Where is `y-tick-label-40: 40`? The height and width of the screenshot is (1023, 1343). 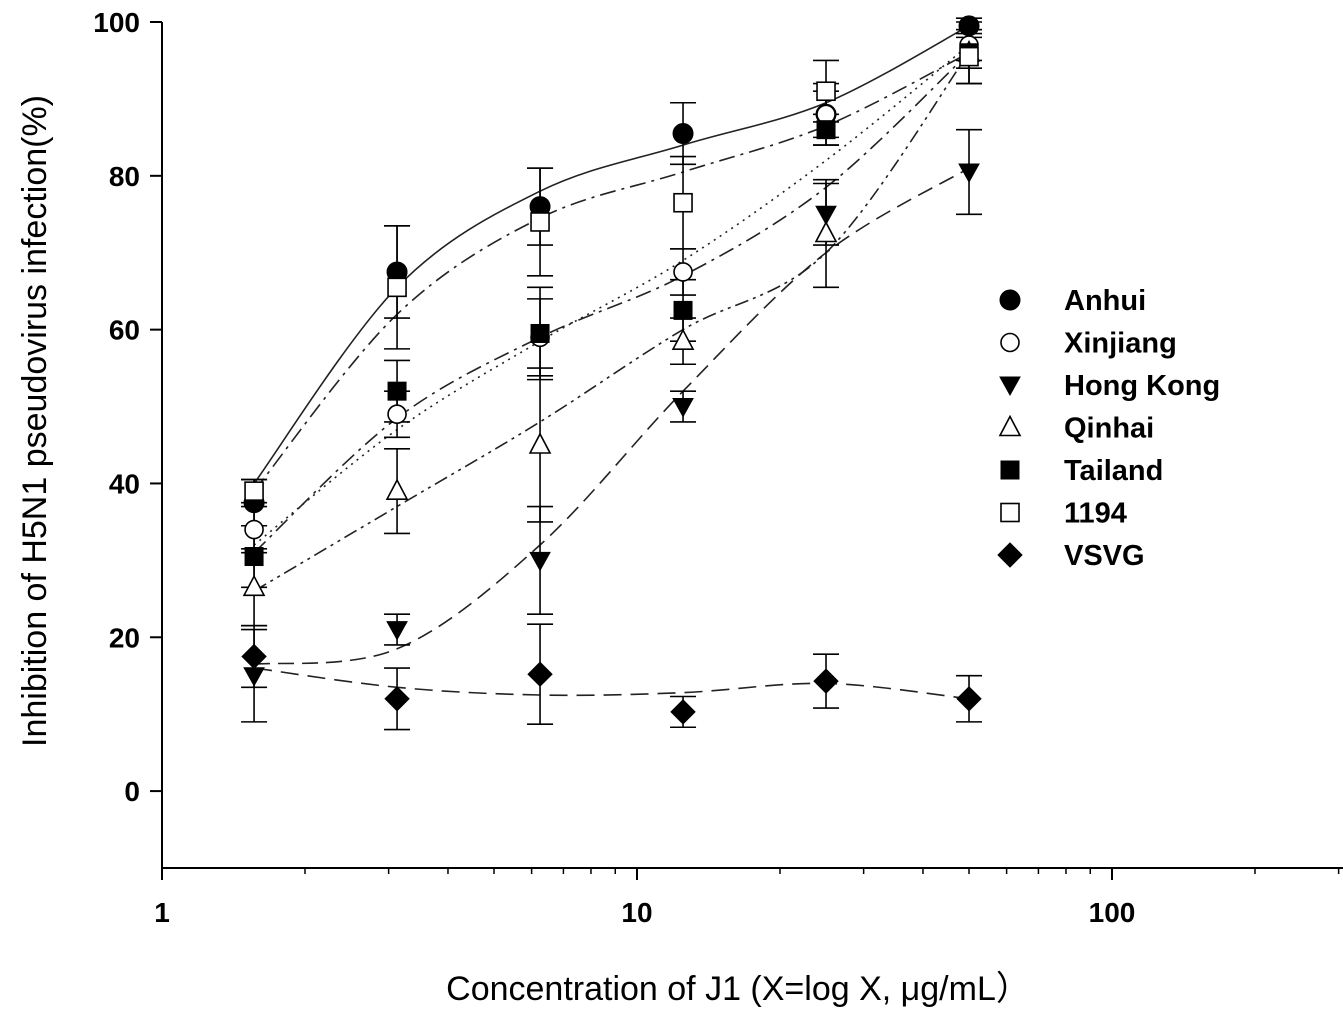 y-tick-label-40: 40 is located at coordinates (124, 483).